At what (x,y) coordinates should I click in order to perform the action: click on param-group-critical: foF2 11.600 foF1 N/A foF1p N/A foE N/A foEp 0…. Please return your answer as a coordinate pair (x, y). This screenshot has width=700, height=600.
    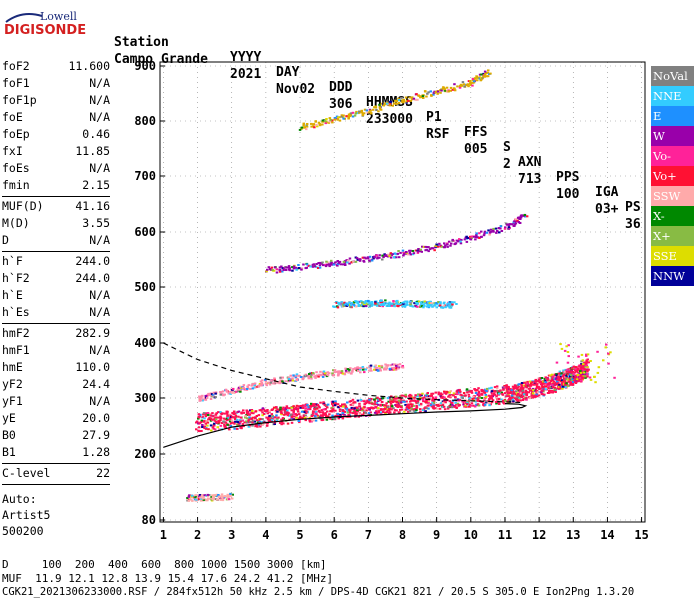
    Looking at the image, I should click on (56, 126).